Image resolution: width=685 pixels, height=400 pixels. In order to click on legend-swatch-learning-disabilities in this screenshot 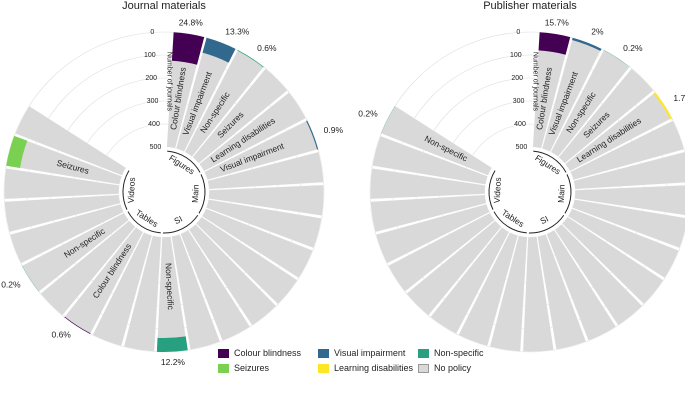, I will do `click(323, 368)`.